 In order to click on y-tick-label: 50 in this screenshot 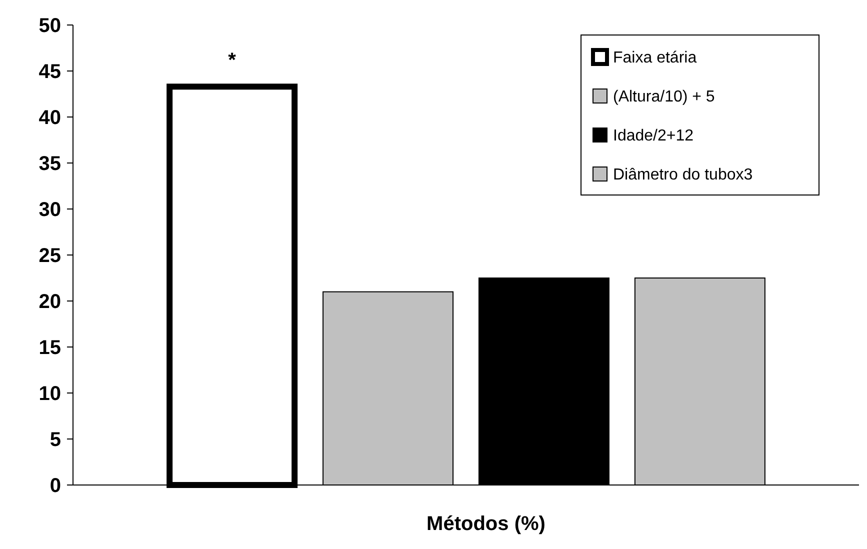, I will do `click(49, 26)`.